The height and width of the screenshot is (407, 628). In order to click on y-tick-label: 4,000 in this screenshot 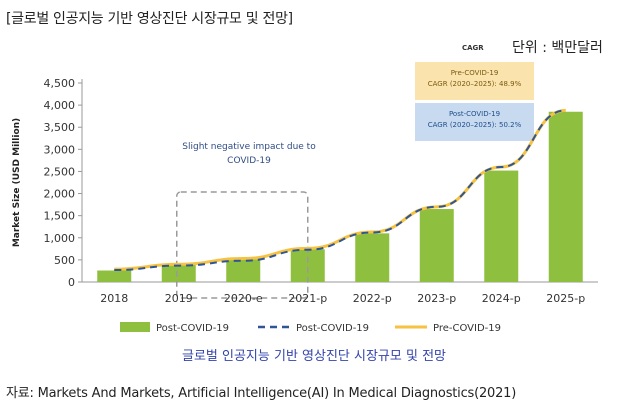, I will do `click(60, 105)`.